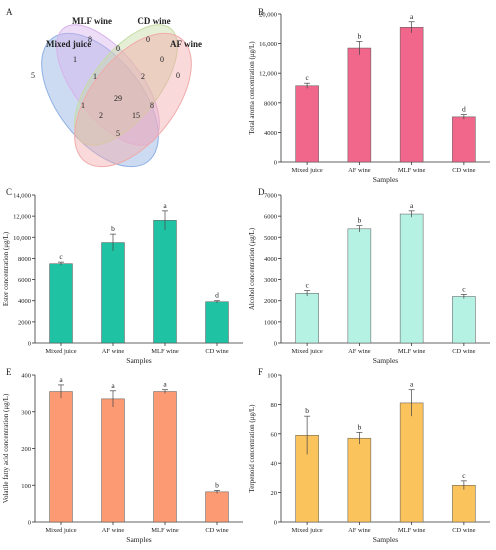  What do you see at coordinates (252, 88) in the screenshot?
I see `y-axis-label-b: Total aroma concentration (μg/L)` at bounding box center [252, 88].